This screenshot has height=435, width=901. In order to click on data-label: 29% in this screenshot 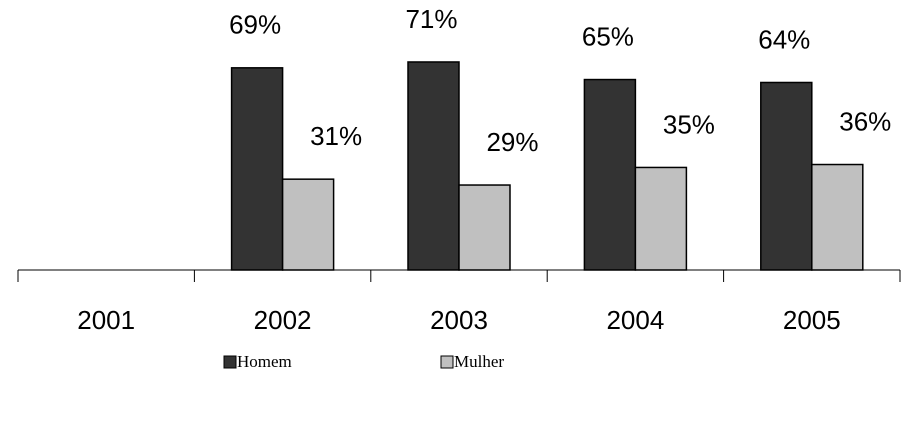, I will do `click(512, 142)`.